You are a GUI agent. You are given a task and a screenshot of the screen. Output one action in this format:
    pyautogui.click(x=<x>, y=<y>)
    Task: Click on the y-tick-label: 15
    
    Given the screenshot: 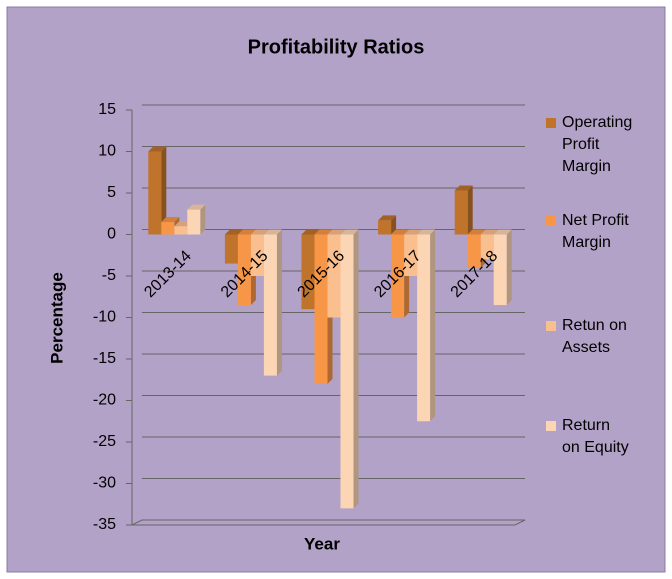 What is the action you would take?
    pyautogui.click(x=107, y=109)
    